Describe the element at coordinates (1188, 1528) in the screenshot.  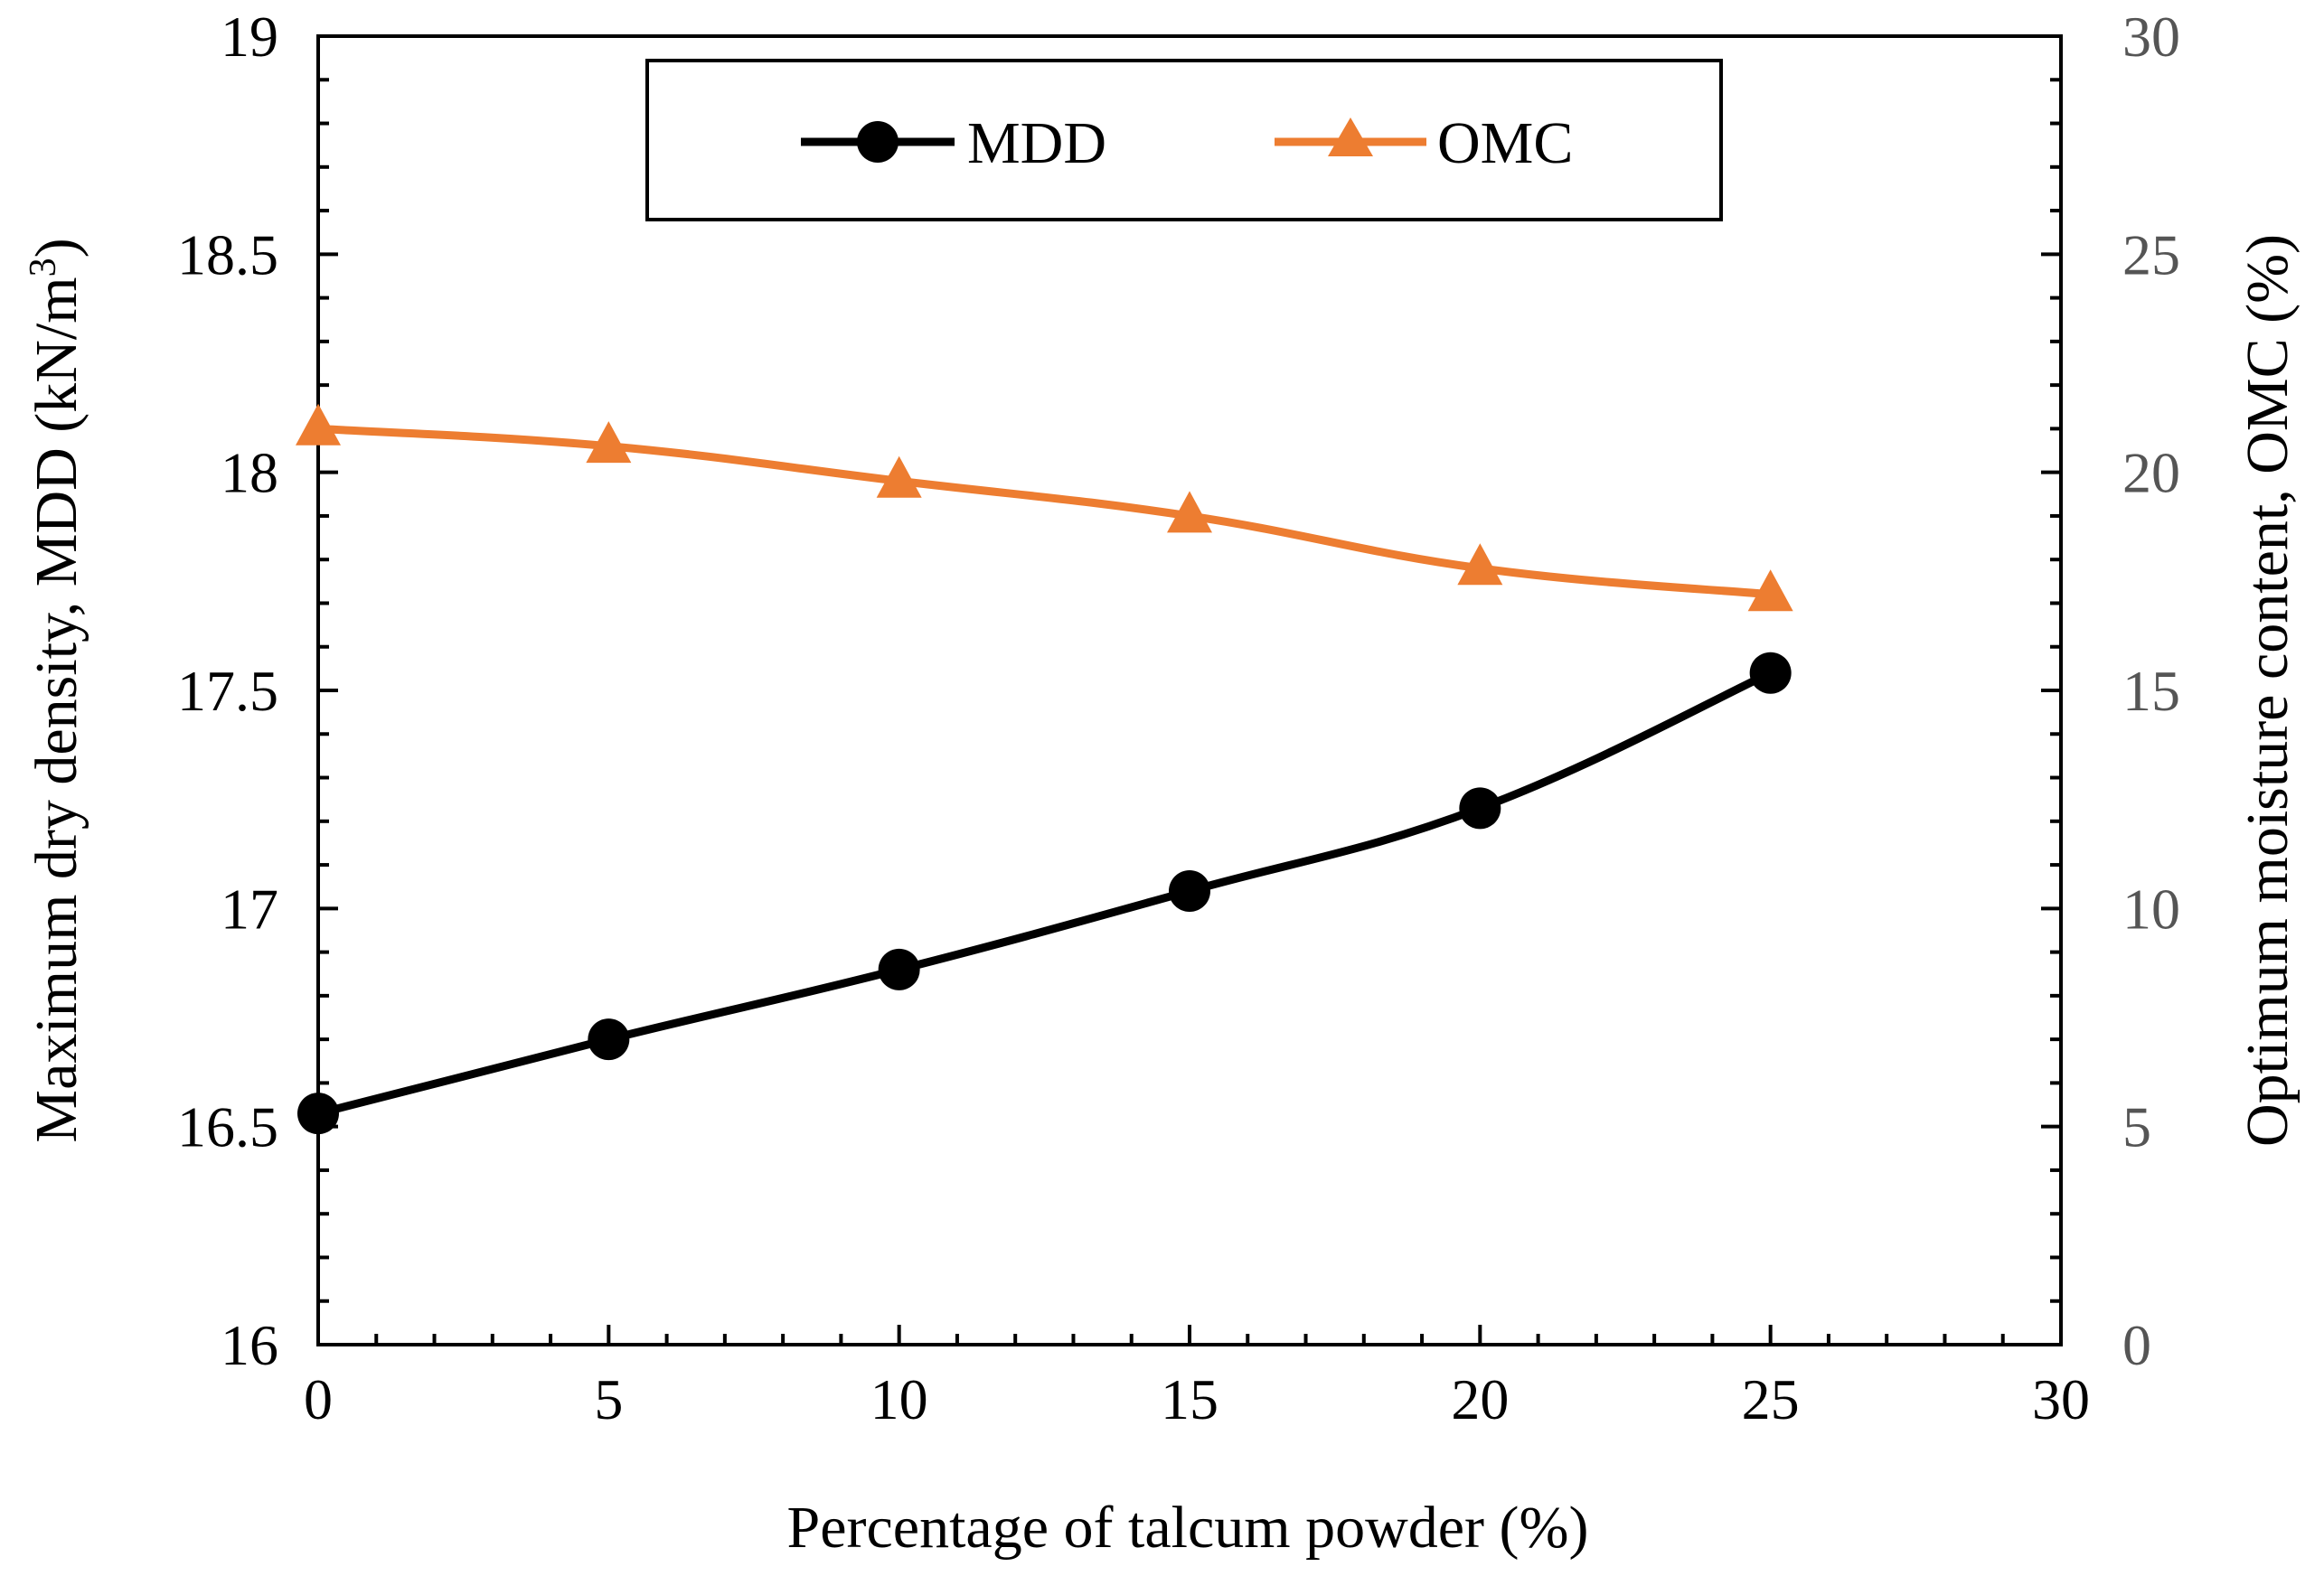
I see `x-axis-title: Percentage of talcum powder (%)` at that location.